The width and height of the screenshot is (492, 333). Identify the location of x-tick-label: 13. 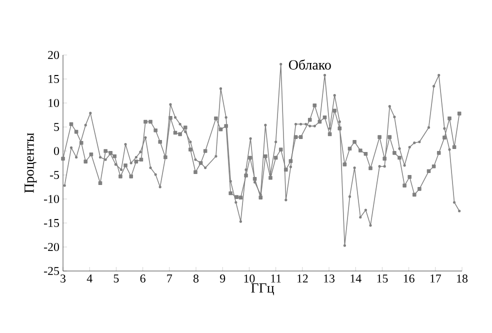
(329, 278).